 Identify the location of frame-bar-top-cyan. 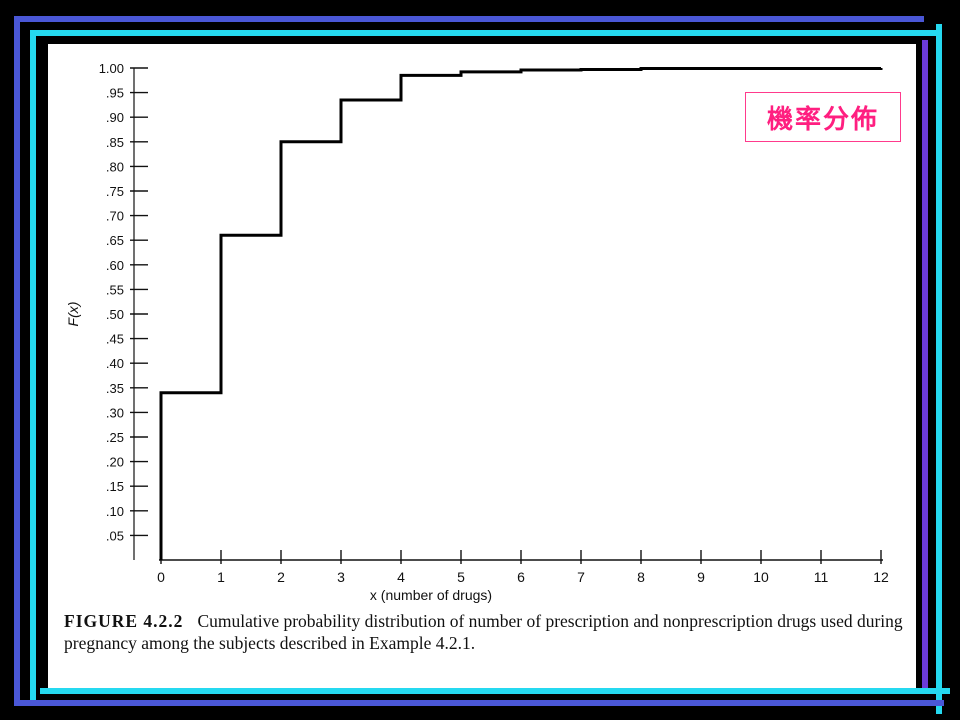
(485, 33).